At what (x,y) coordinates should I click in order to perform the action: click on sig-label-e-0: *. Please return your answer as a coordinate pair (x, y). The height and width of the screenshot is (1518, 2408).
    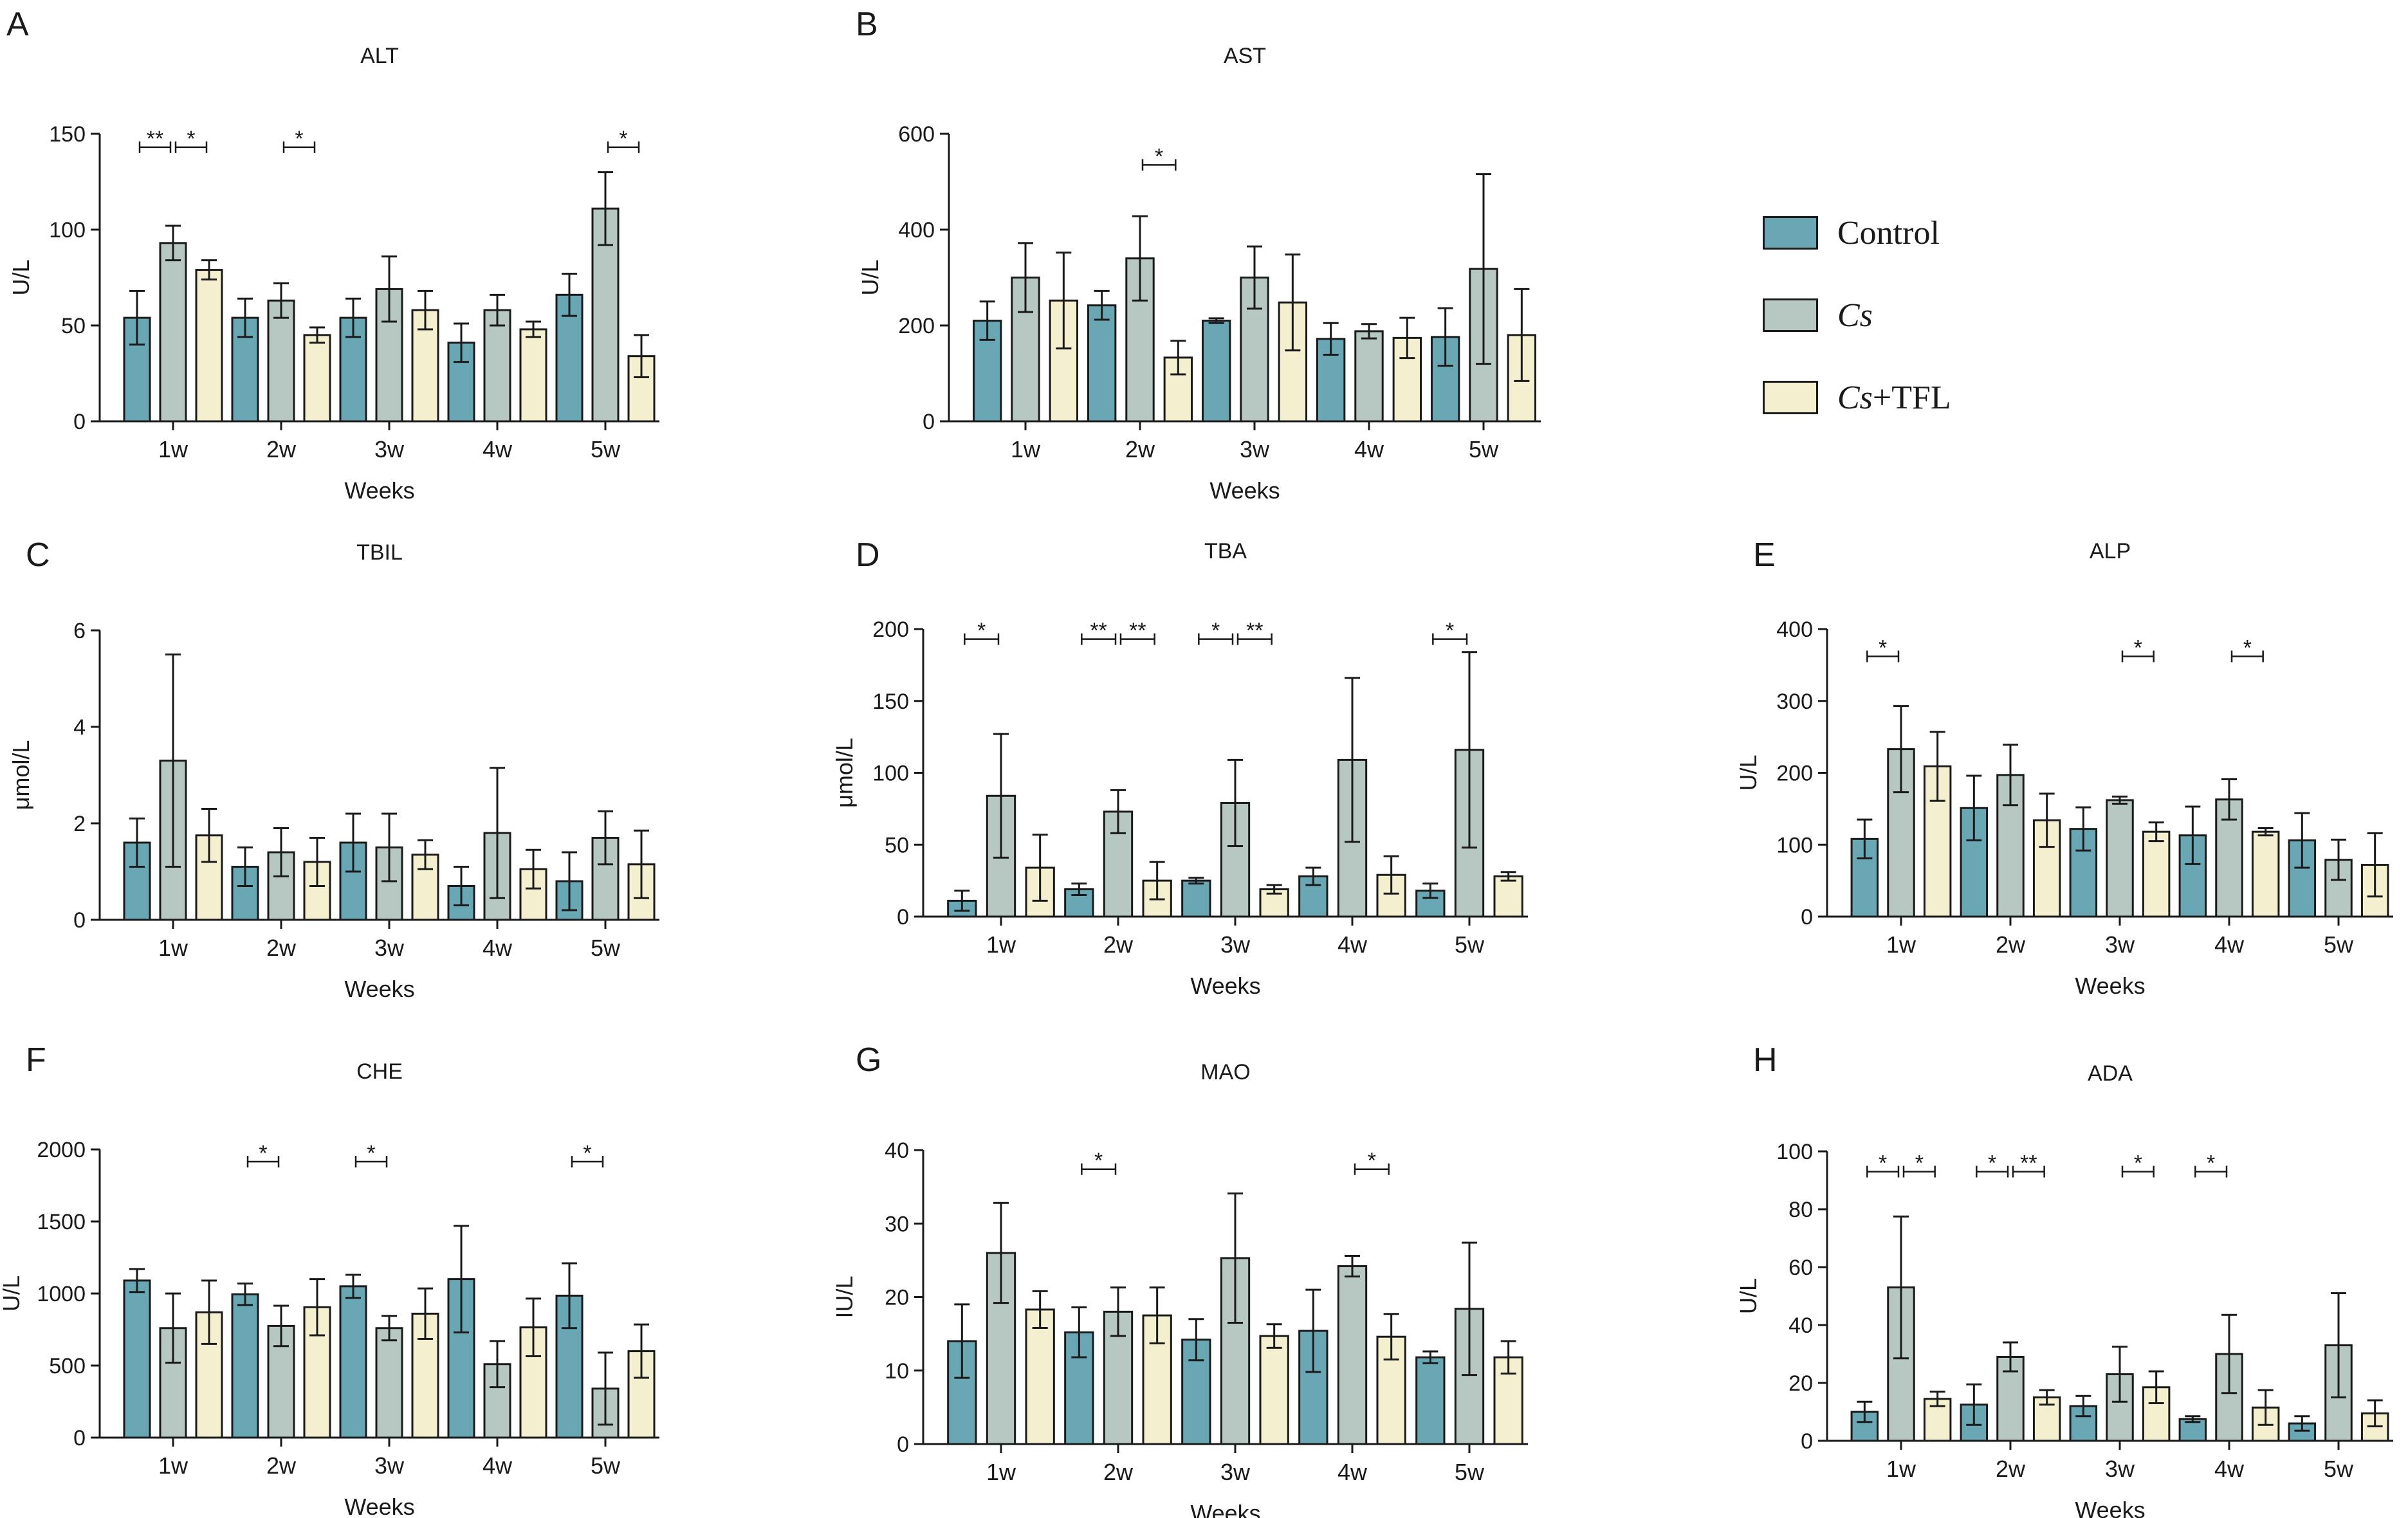
    Looking at the image, I should click on (1883, 648).